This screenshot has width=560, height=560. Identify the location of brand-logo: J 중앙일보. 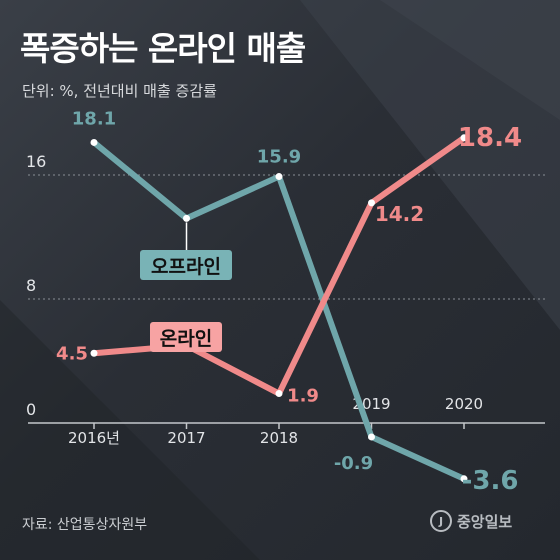
(471, 521).